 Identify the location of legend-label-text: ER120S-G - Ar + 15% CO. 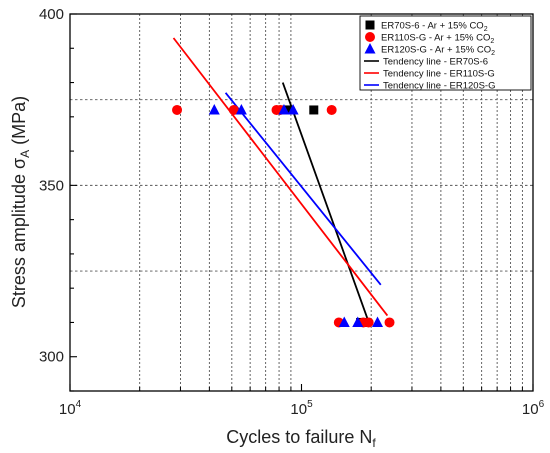
(436, 50).